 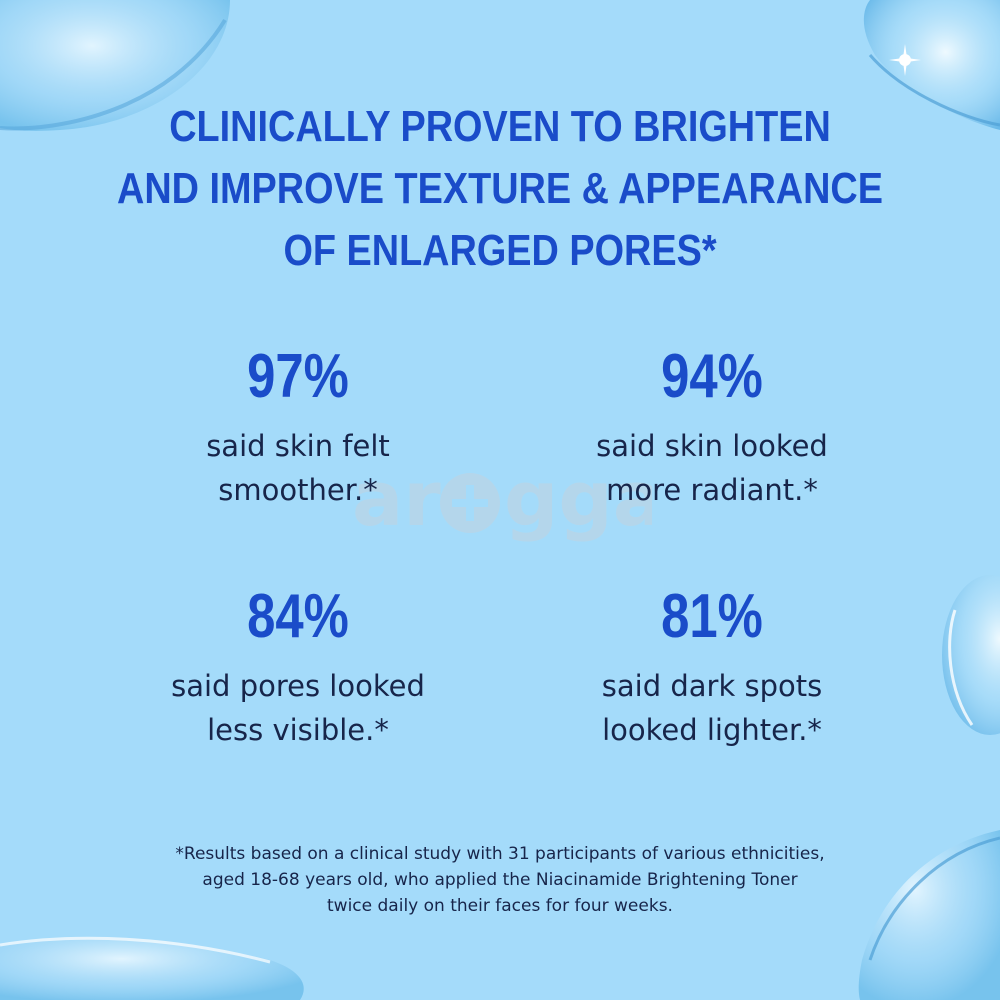 I want to click on stat-dark-spots: 81% said dark spots looked lighter.*, so click(x=712, y=667).